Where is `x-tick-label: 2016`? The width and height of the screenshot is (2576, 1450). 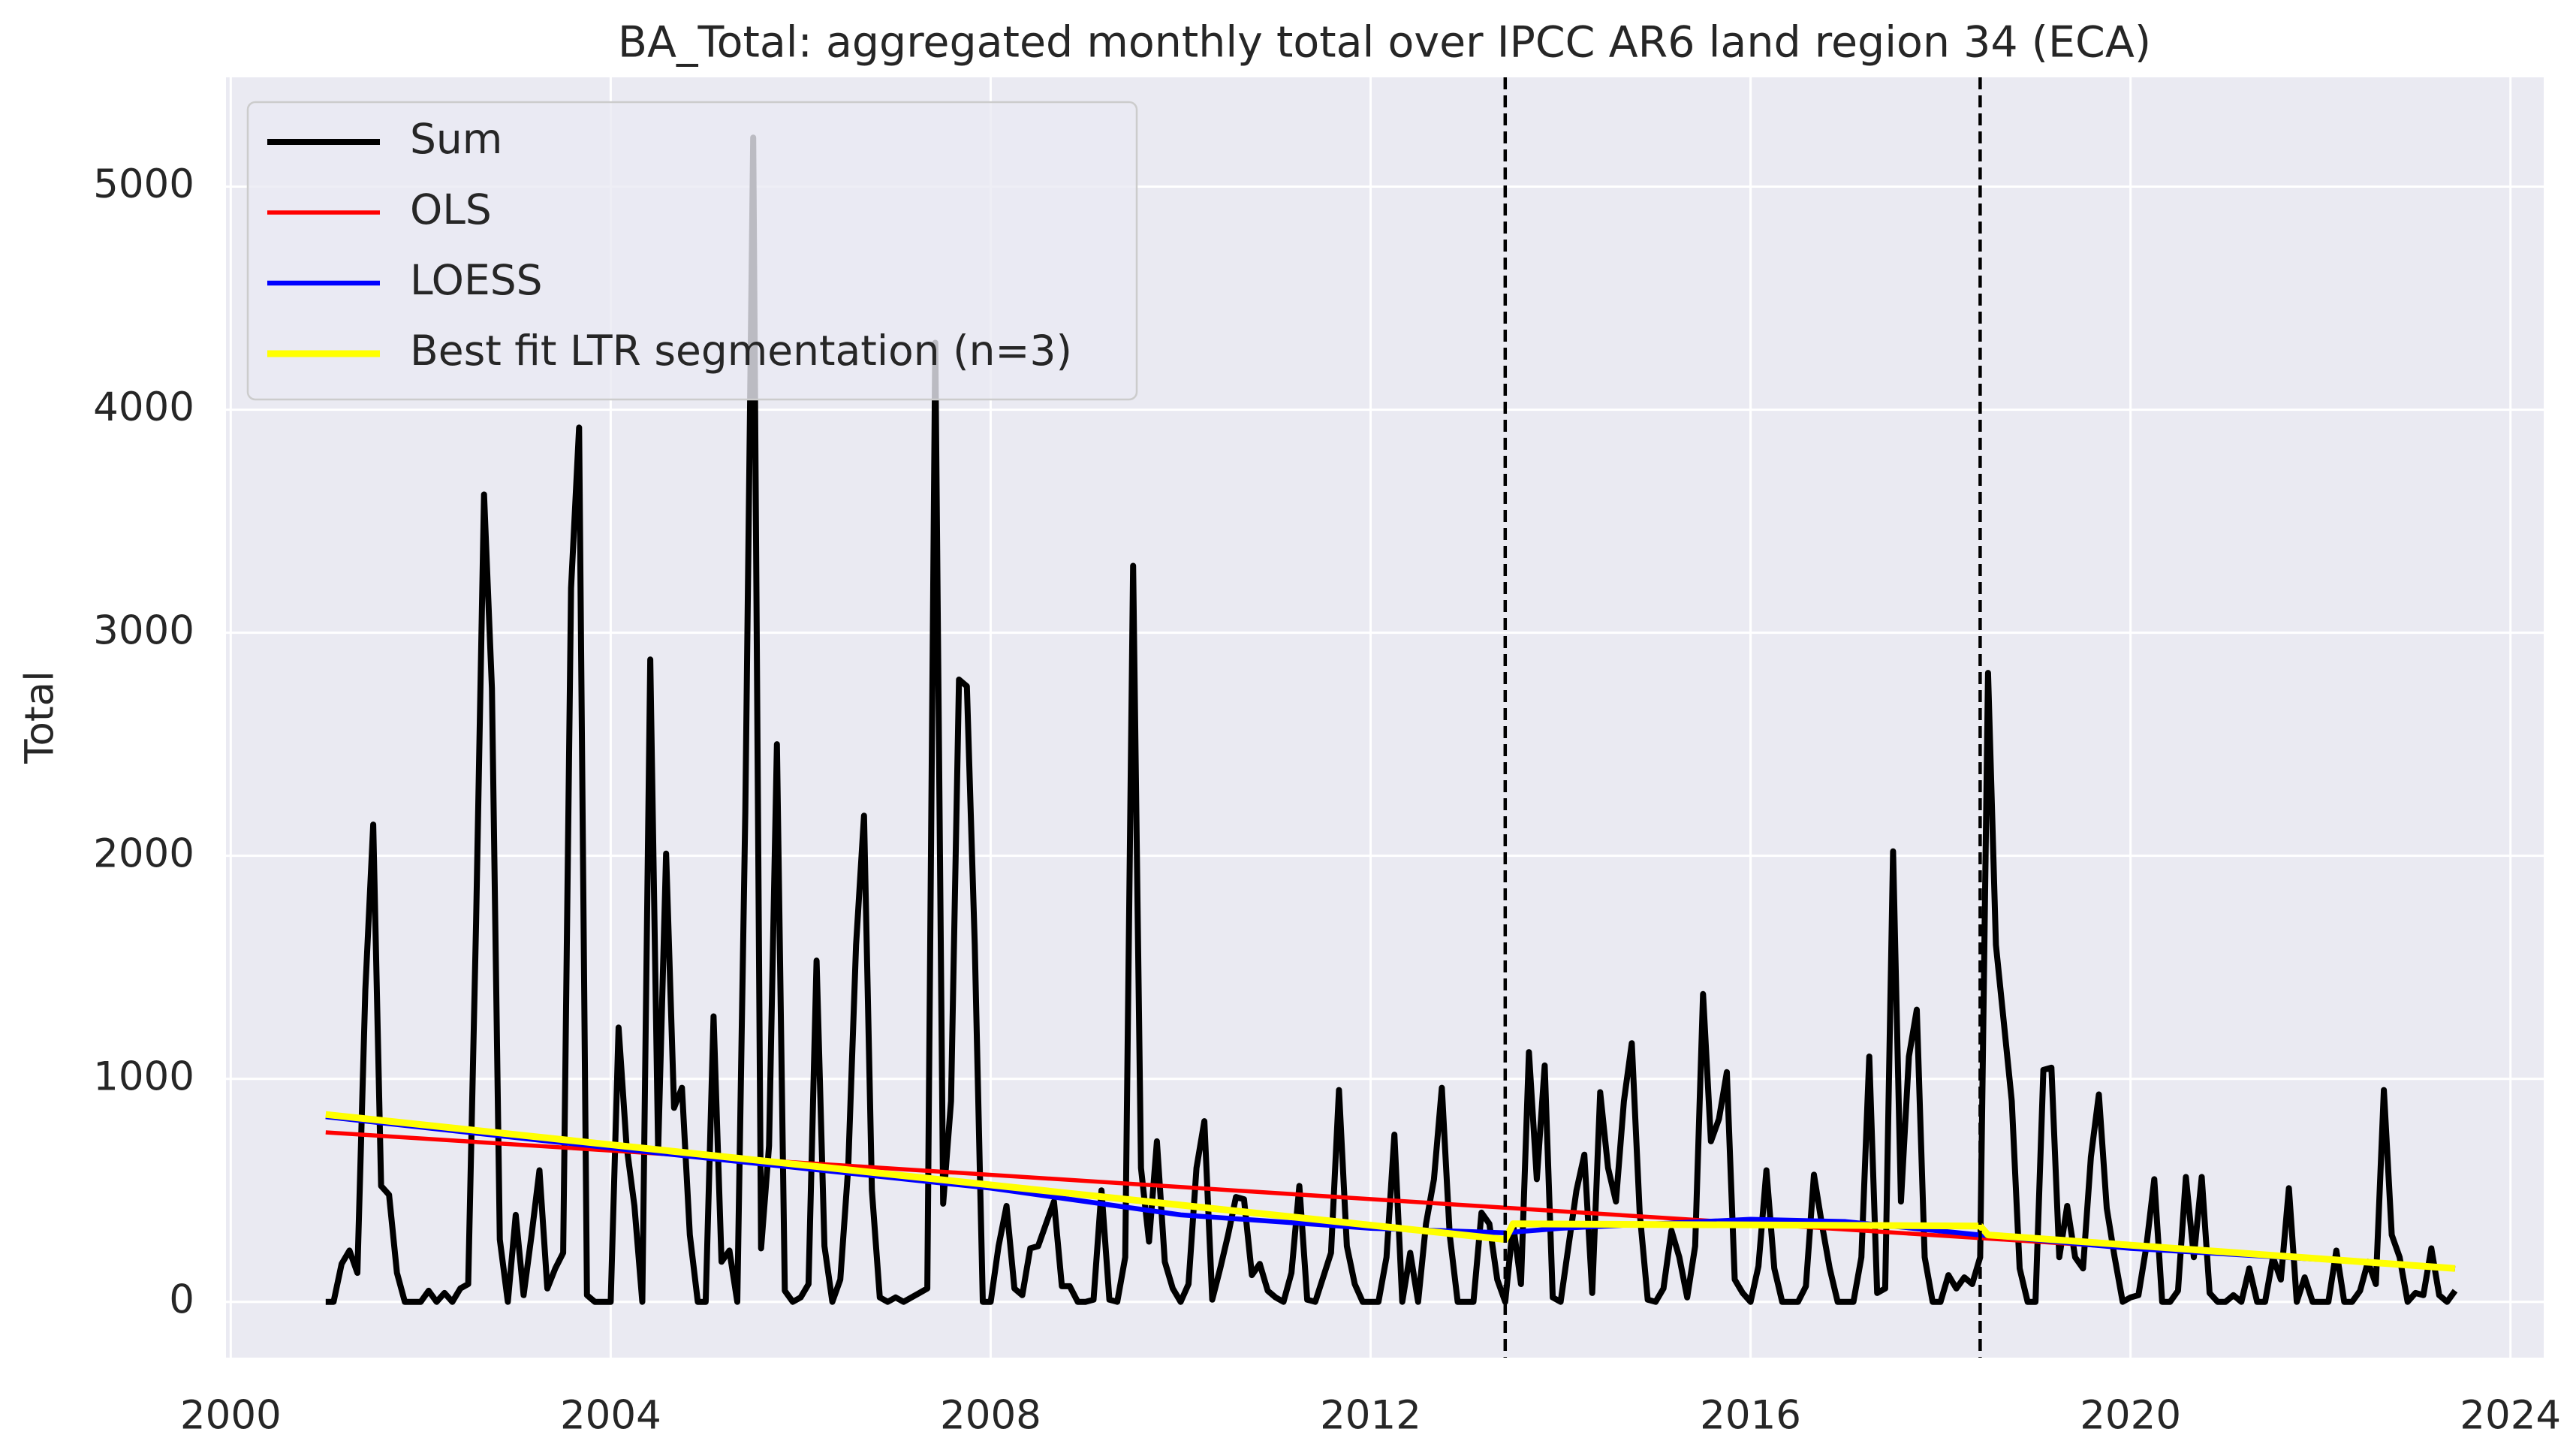 x-tick-label: 2016 is located at coordinates (1750, 1416).